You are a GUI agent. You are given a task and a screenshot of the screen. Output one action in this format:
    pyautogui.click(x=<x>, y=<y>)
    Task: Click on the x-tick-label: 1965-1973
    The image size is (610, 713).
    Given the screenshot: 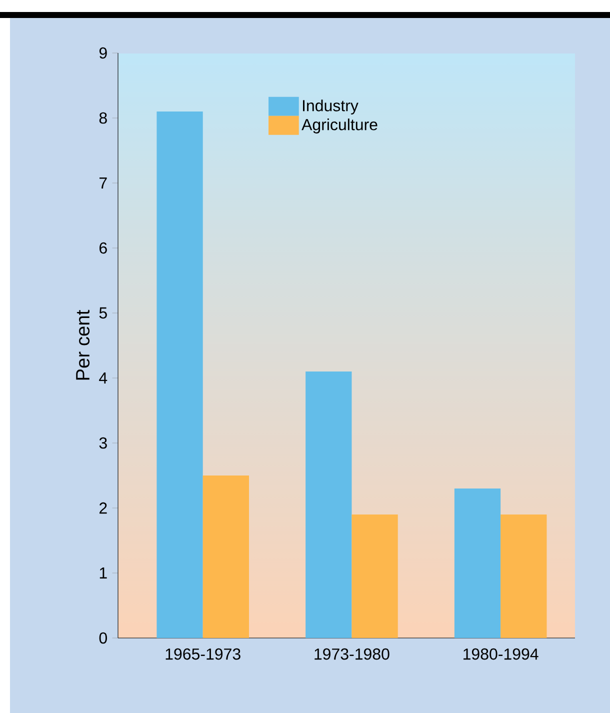 What is the action you would take?
    pyautogui.click(x=203, y=654)
    